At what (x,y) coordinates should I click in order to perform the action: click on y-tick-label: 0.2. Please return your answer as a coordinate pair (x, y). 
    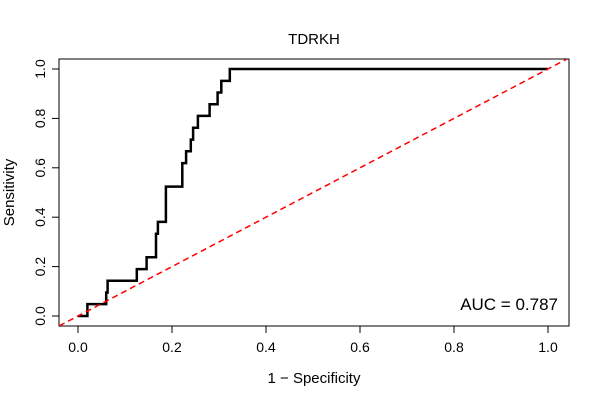
    Looking at the image, I should click on (40, 267).